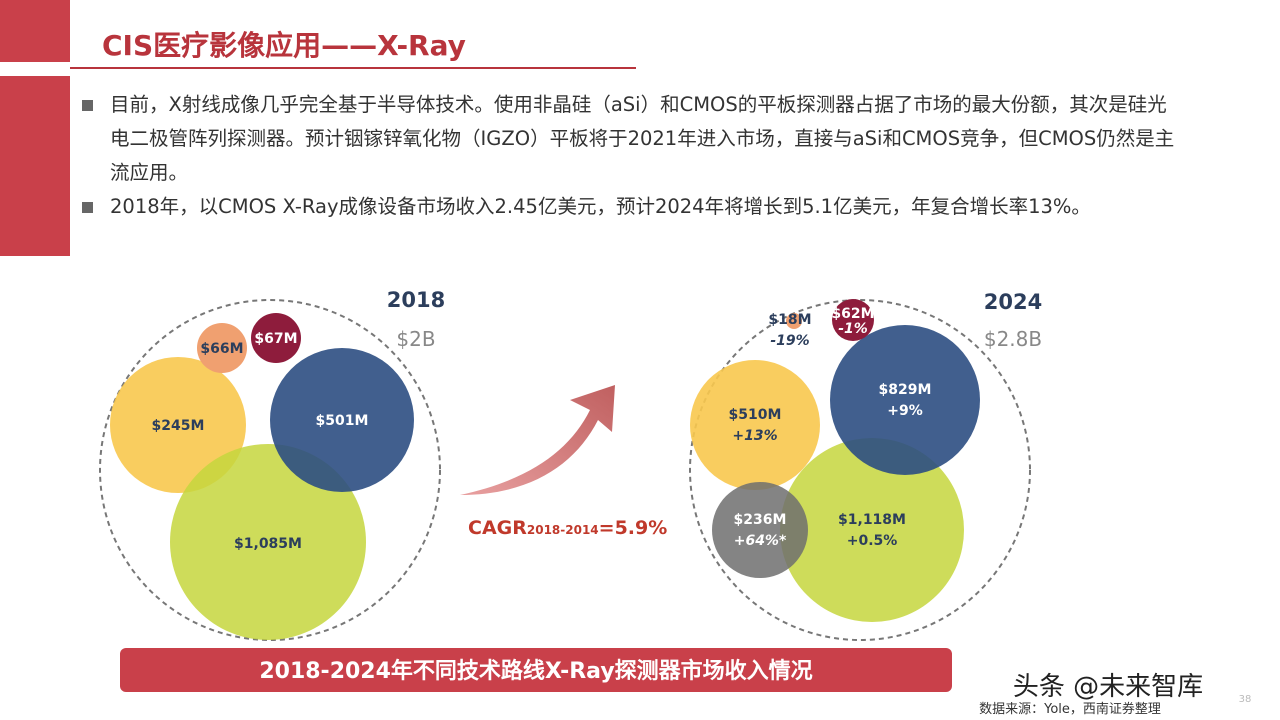 This screenshot has width=1280, height=720. Describe the element at coordinates (537, 440) in the screenshot. I see `arrow` at that location.